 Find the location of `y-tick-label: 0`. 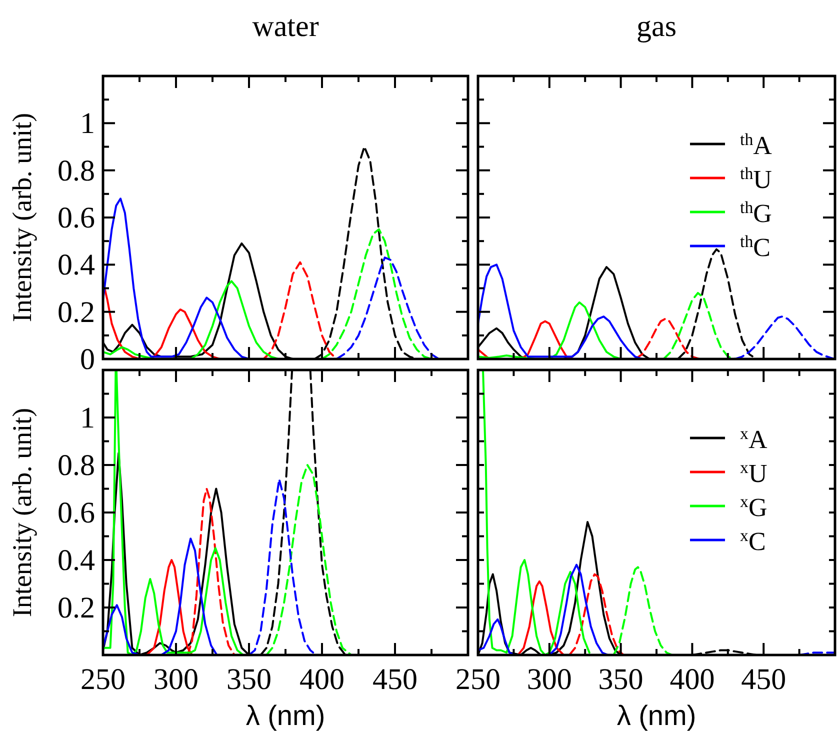

y-tick-label: 0 is located at coordinates (87, 359).